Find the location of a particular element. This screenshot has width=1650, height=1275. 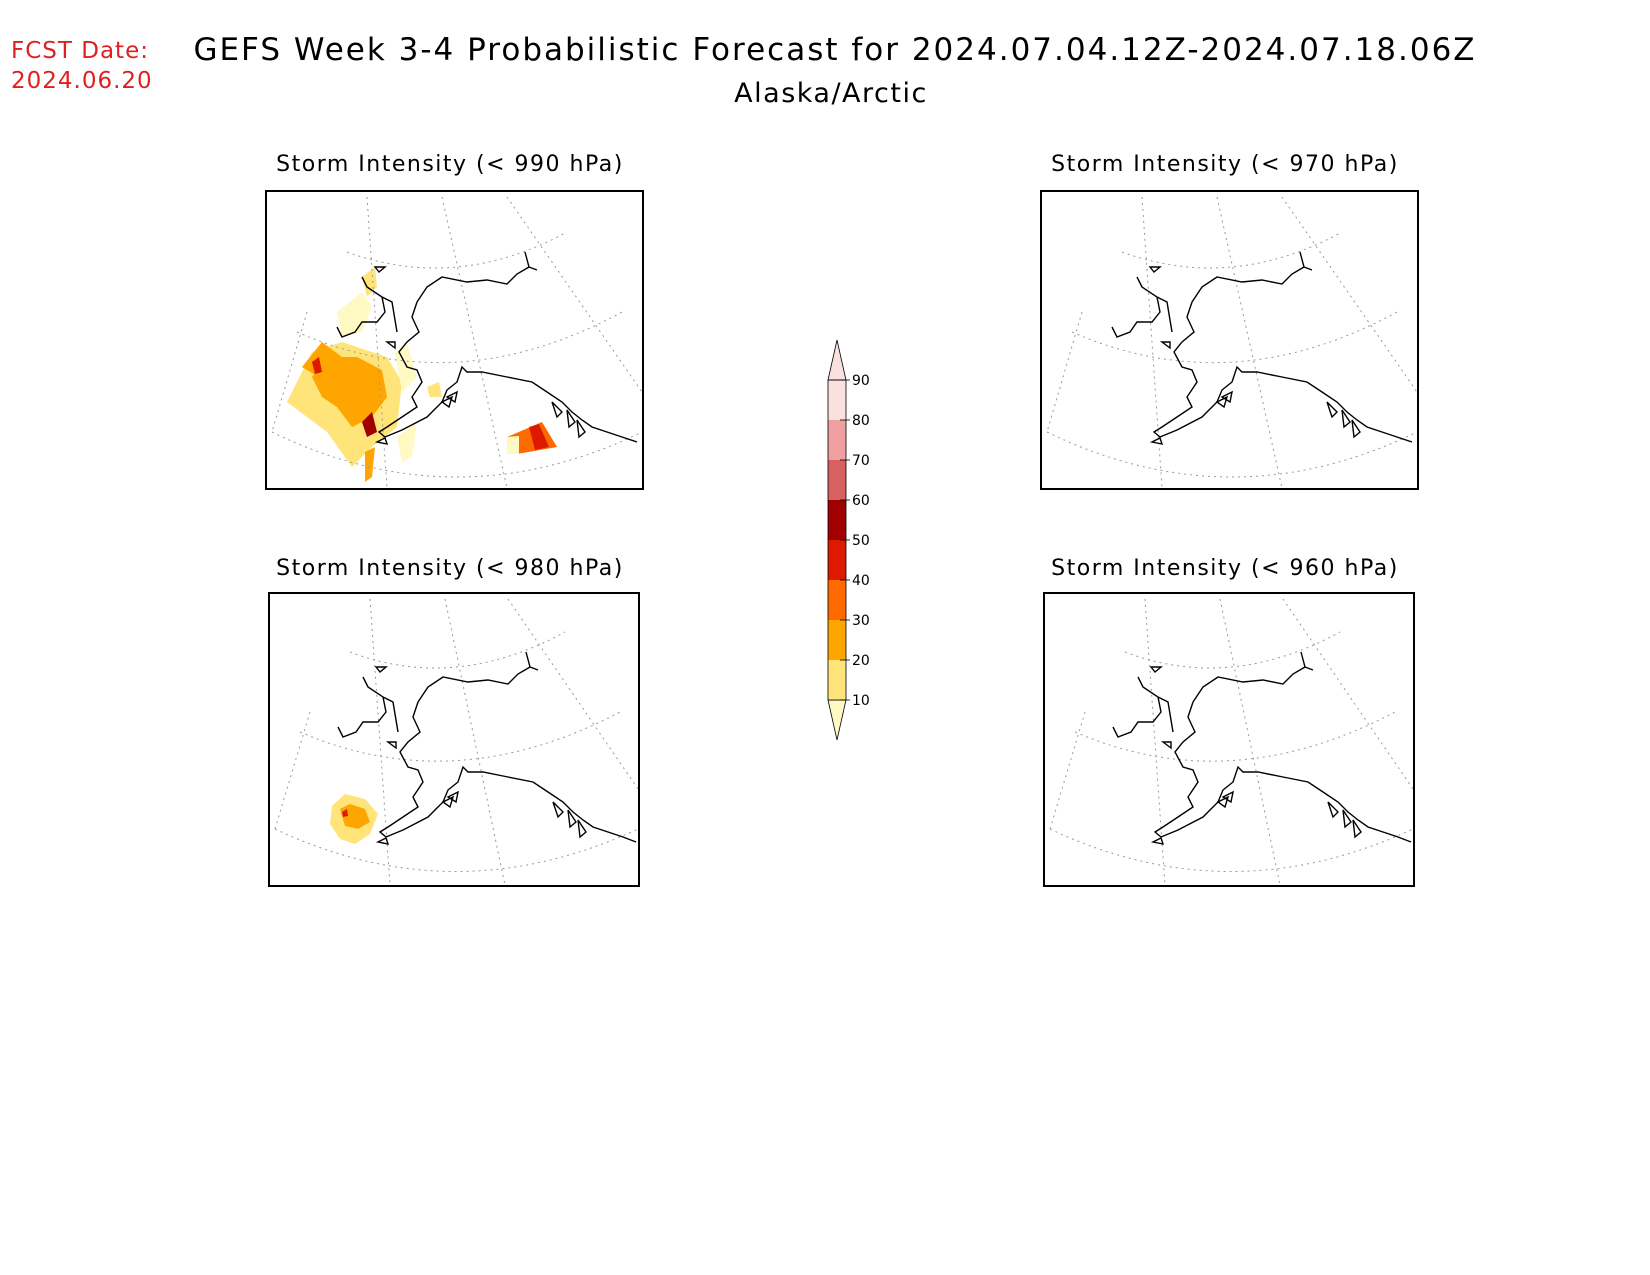

colorbar-tick-label: 20 is located at coordinates (861, 661).